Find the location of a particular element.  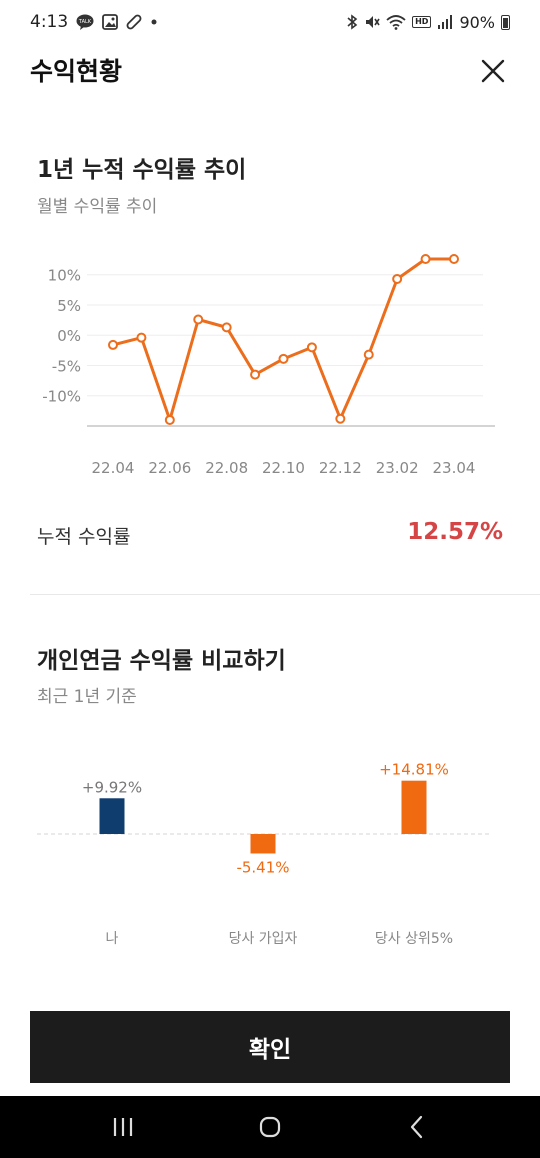

hd-voice-icon: HD is located at coordinates (422, 22).